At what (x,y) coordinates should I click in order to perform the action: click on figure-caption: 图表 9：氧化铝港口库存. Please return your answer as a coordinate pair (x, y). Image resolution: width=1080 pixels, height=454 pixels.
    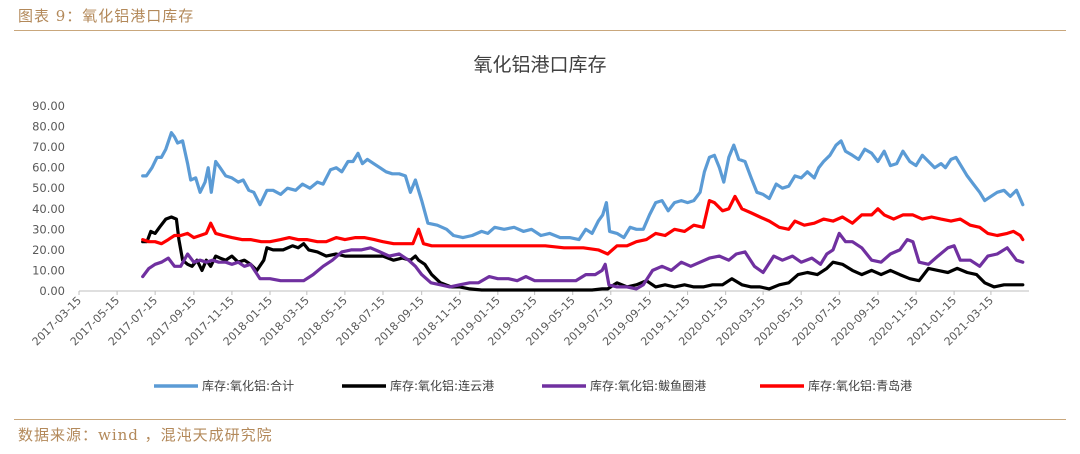
    Looking at the image, I should click on (106, 16).